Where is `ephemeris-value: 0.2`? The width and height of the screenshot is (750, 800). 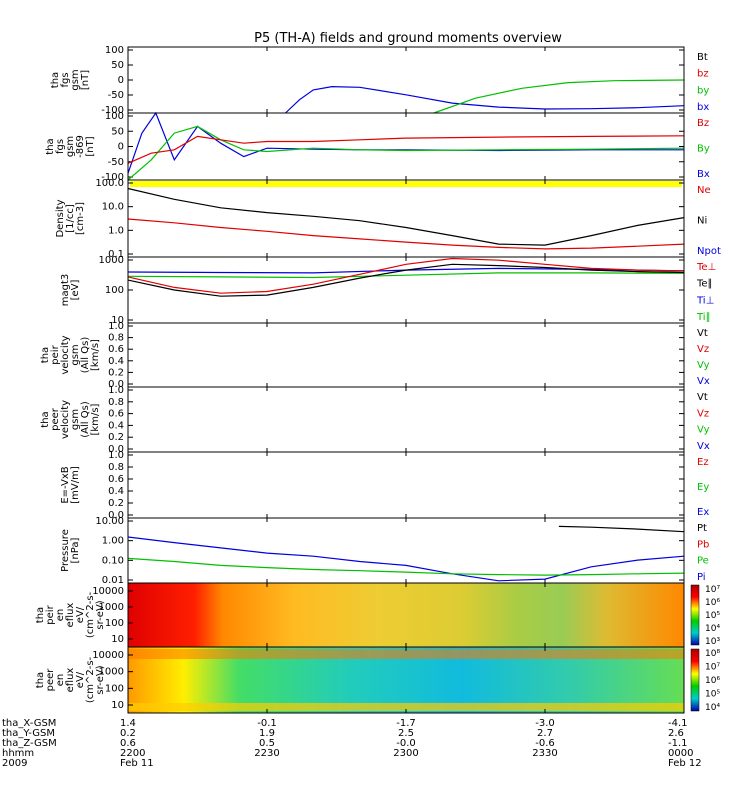
ephemeris-value: 0.2 is located at coordinates (128, 733).